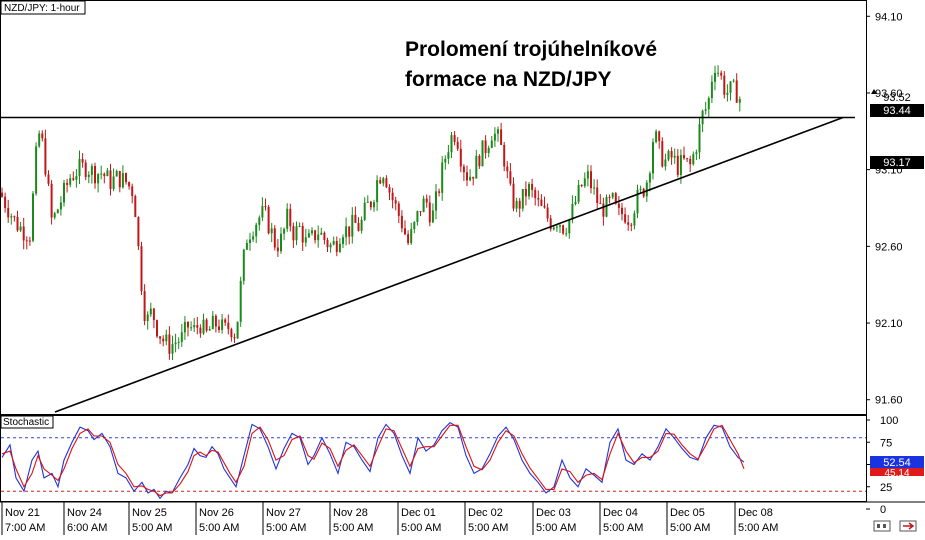 Image resolution: width=925 pixels, height=540 pixels. Describe the element at coordinates (897, 162) in the screenshot. I see `support-price-badge: 93.17` at that location.